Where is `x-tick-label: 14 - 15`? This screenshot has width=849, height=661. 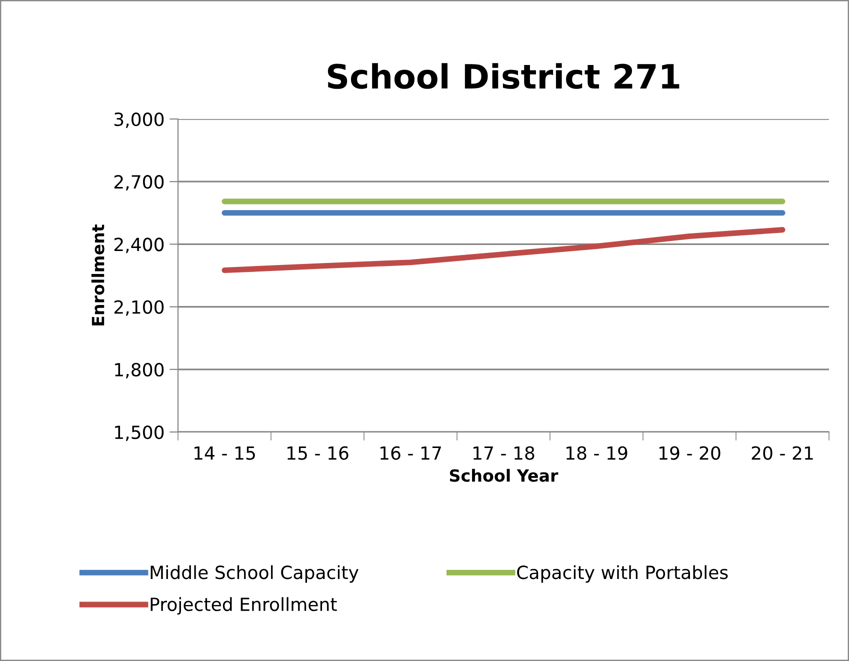 x-tick-label: 14 - 15 is located at coordinates (224, 453).